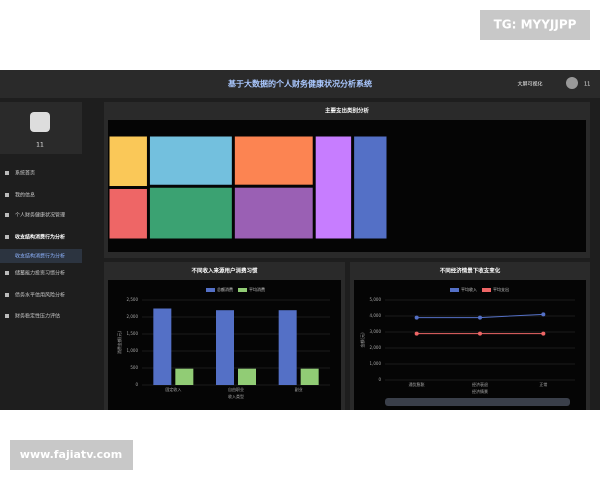 The image size is (600, 480). I want to click on x-tick-label: 固定收入, so click(173, 389).